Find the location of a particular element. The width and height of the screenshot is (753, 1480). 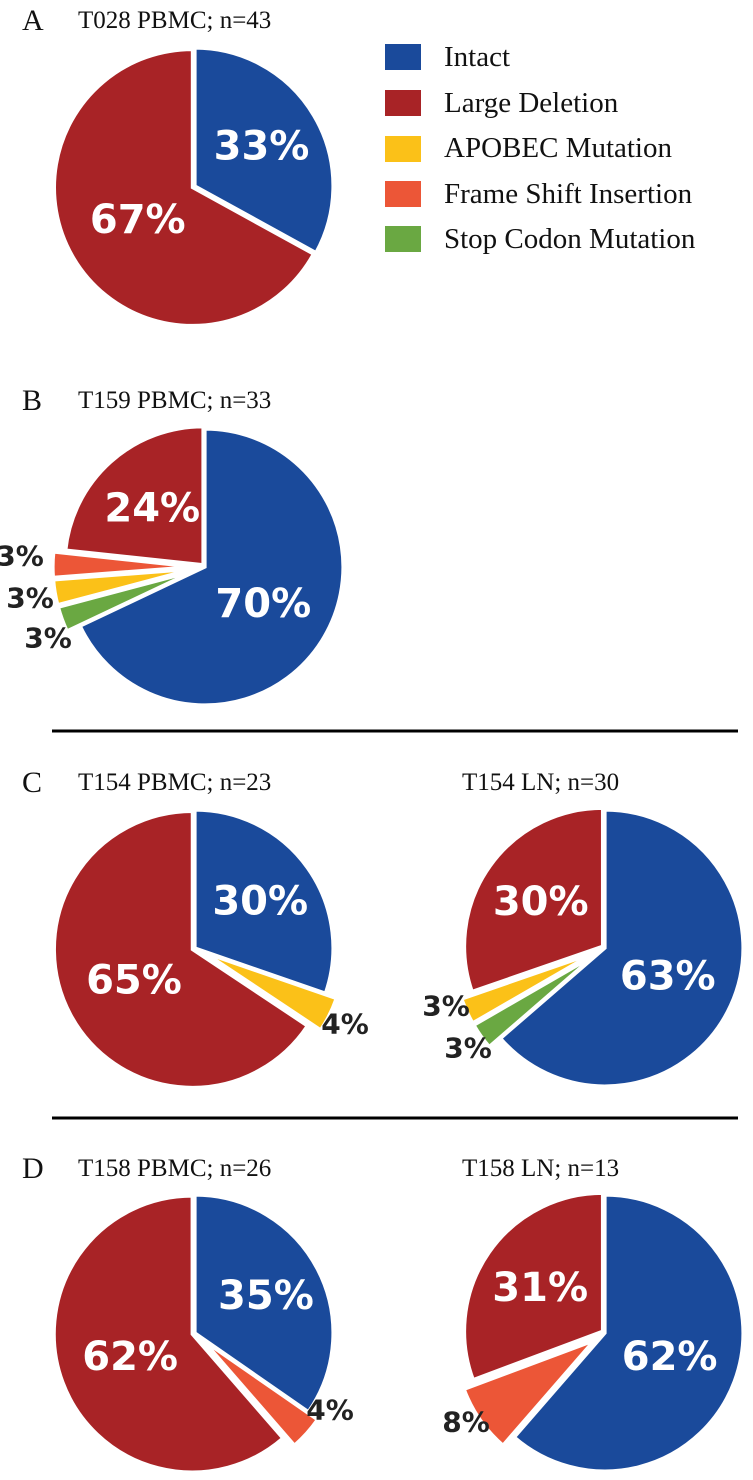

pie-c-left: 30% 4% 65% is located at coordinates (210, 949).